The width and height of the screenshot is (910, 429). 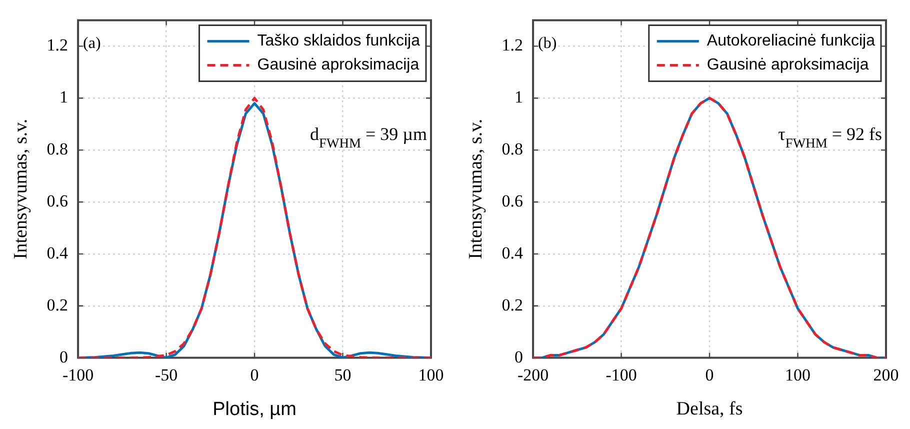 I want to click on x-axis-title: Delsa, fs, so click(x=709, y=409).